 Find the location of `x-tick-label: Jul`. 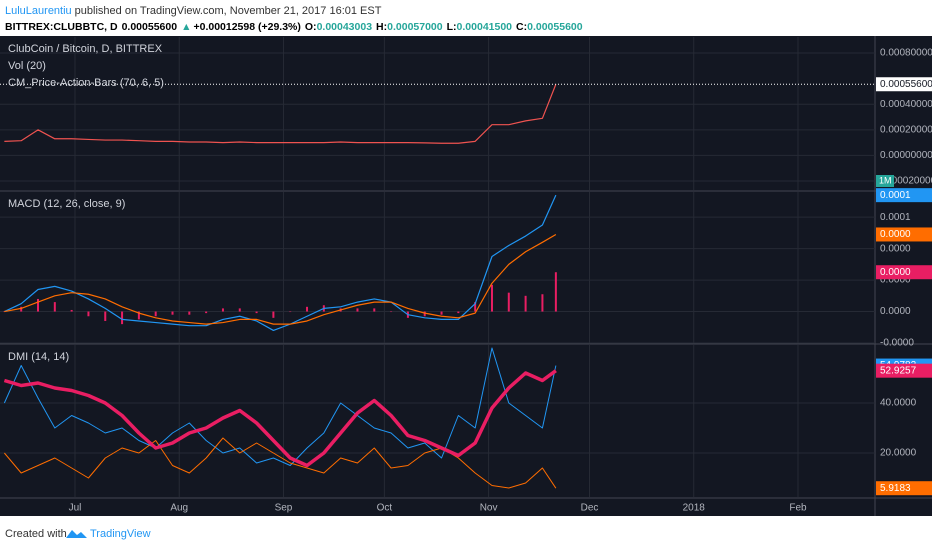

x-tick-label: Jul is located at coordinates (75, 508).